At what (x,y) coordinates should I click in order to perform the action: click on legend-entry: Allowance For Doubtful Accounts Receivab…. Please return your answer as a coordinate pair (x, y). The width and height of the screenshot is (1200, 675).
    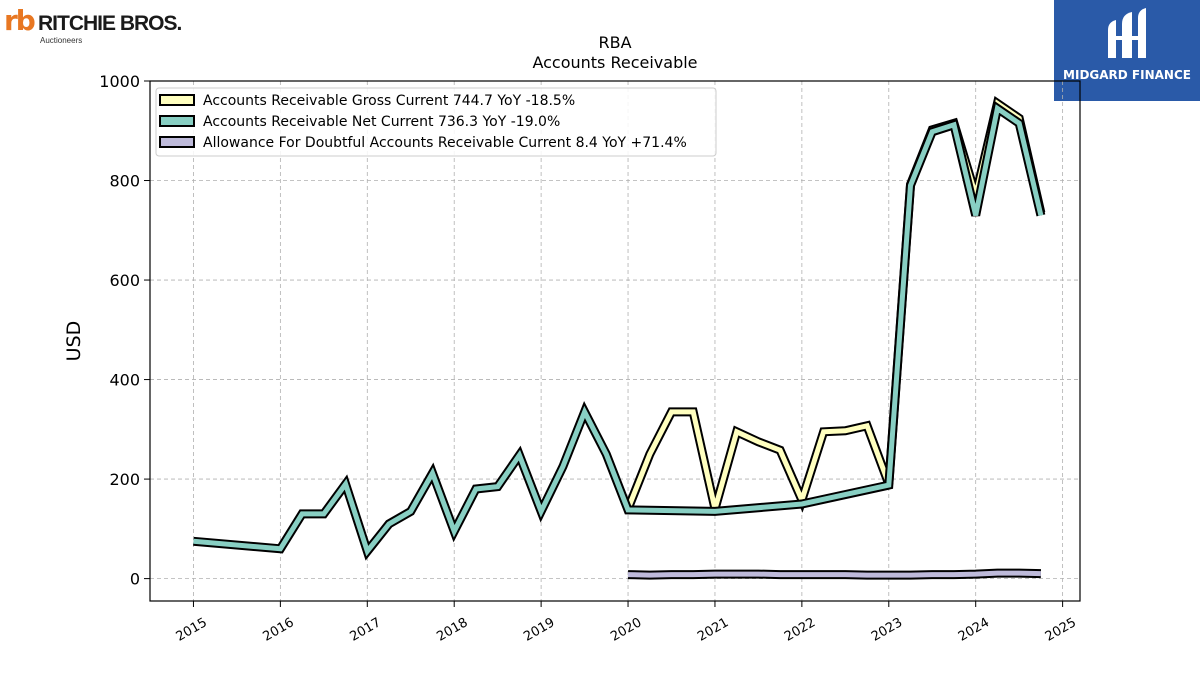
    Looking at the image, I should click on (445, 143).